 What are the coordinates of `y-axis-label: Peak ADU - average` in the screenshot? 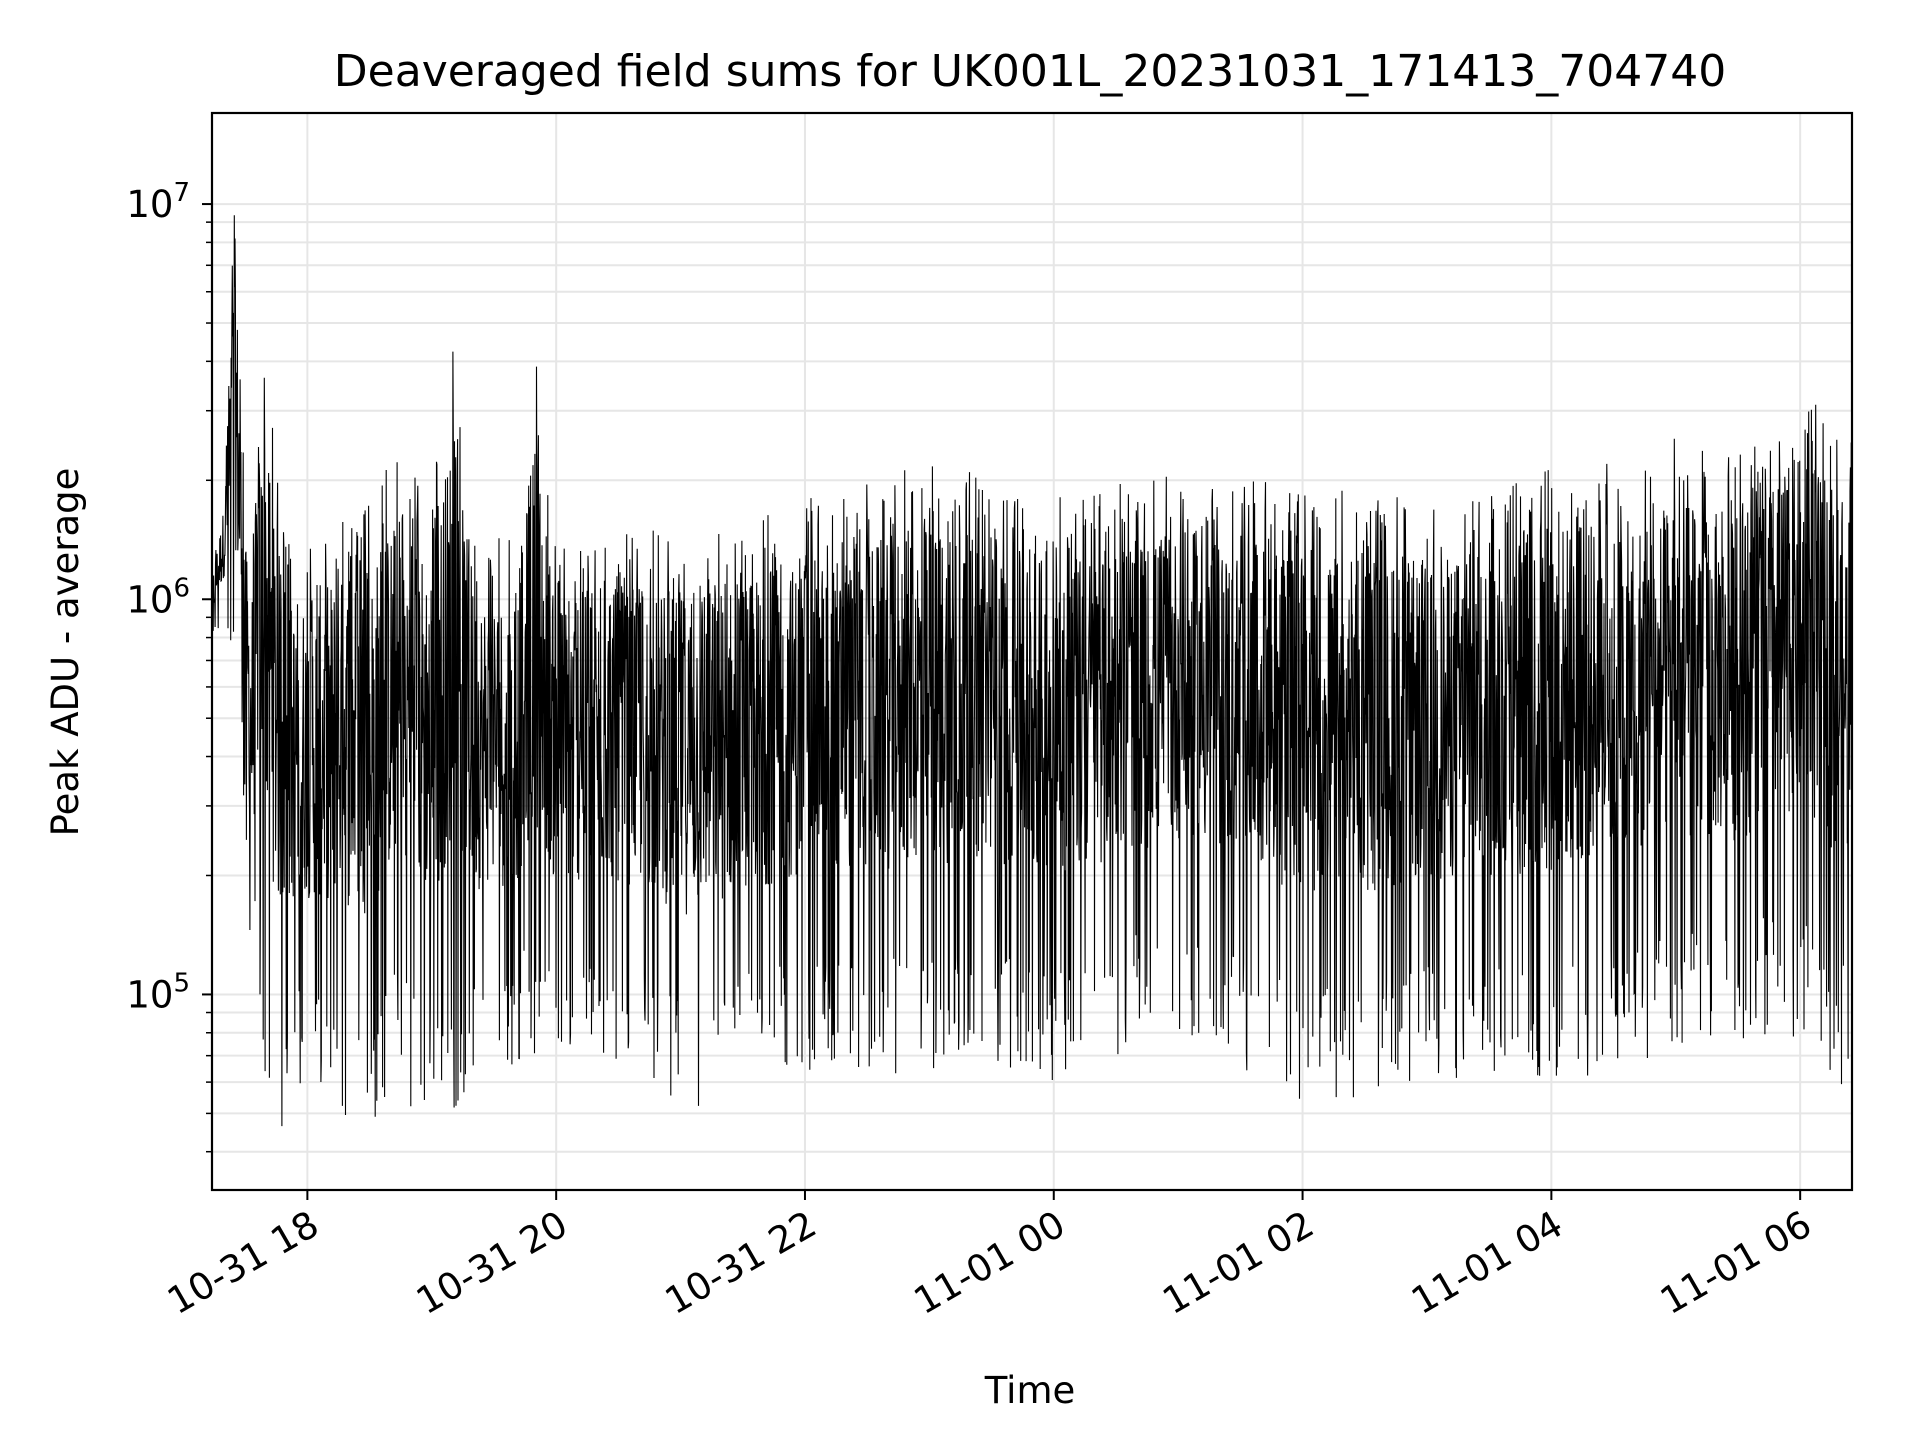 It's located at (65, 652).